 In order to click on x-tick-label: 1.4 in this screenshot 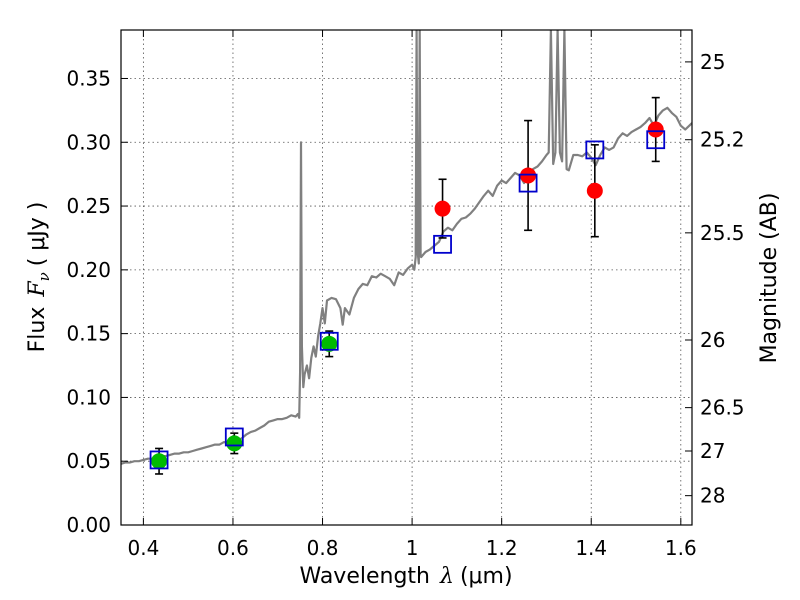, I will do `click(591, 548)`.